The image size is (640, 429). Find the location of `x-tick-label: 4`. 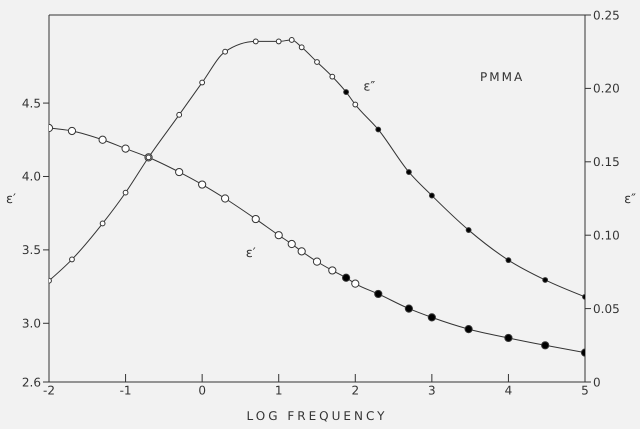

x-tick-label: 4 is located at coordinates (508, 391).